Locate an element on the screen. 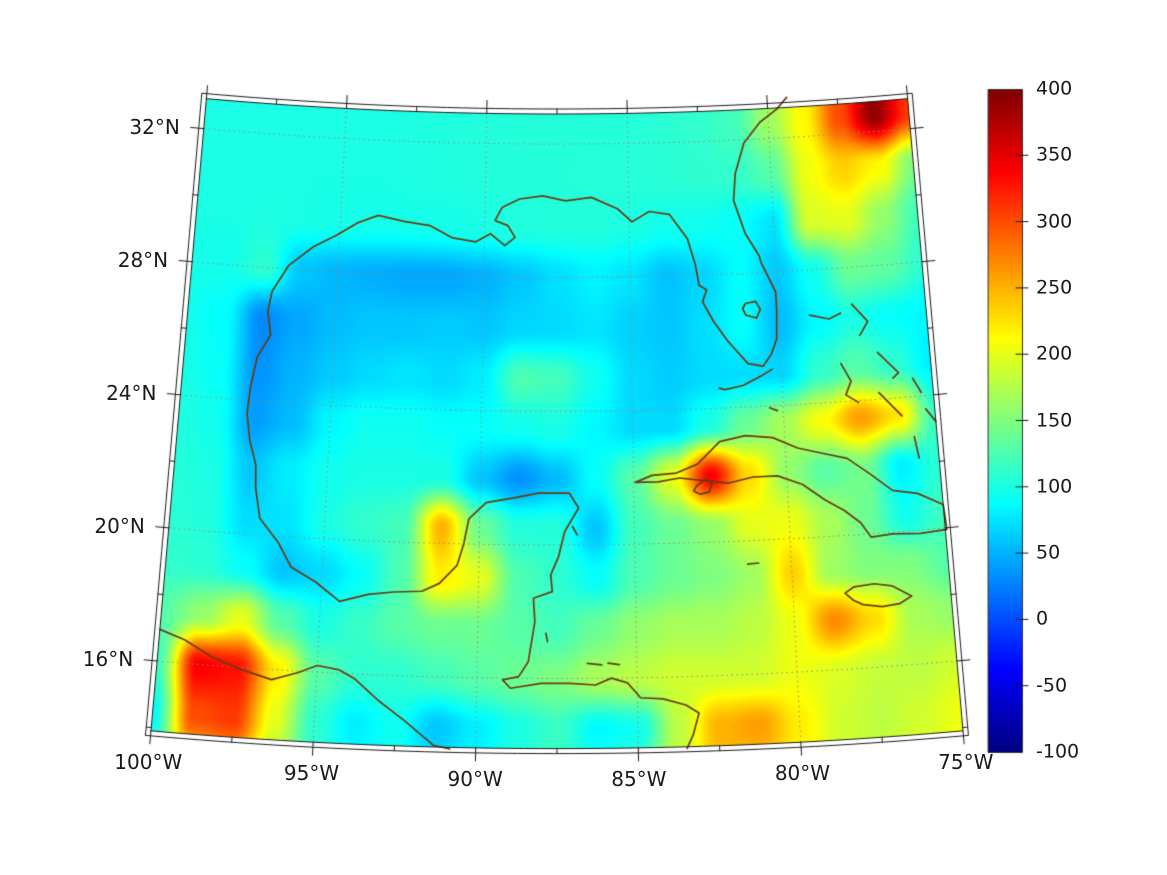 The width and height of the screenshot is (1167, 875). colorbar-tick-label: 0 is located at coordinates (1042, 618).